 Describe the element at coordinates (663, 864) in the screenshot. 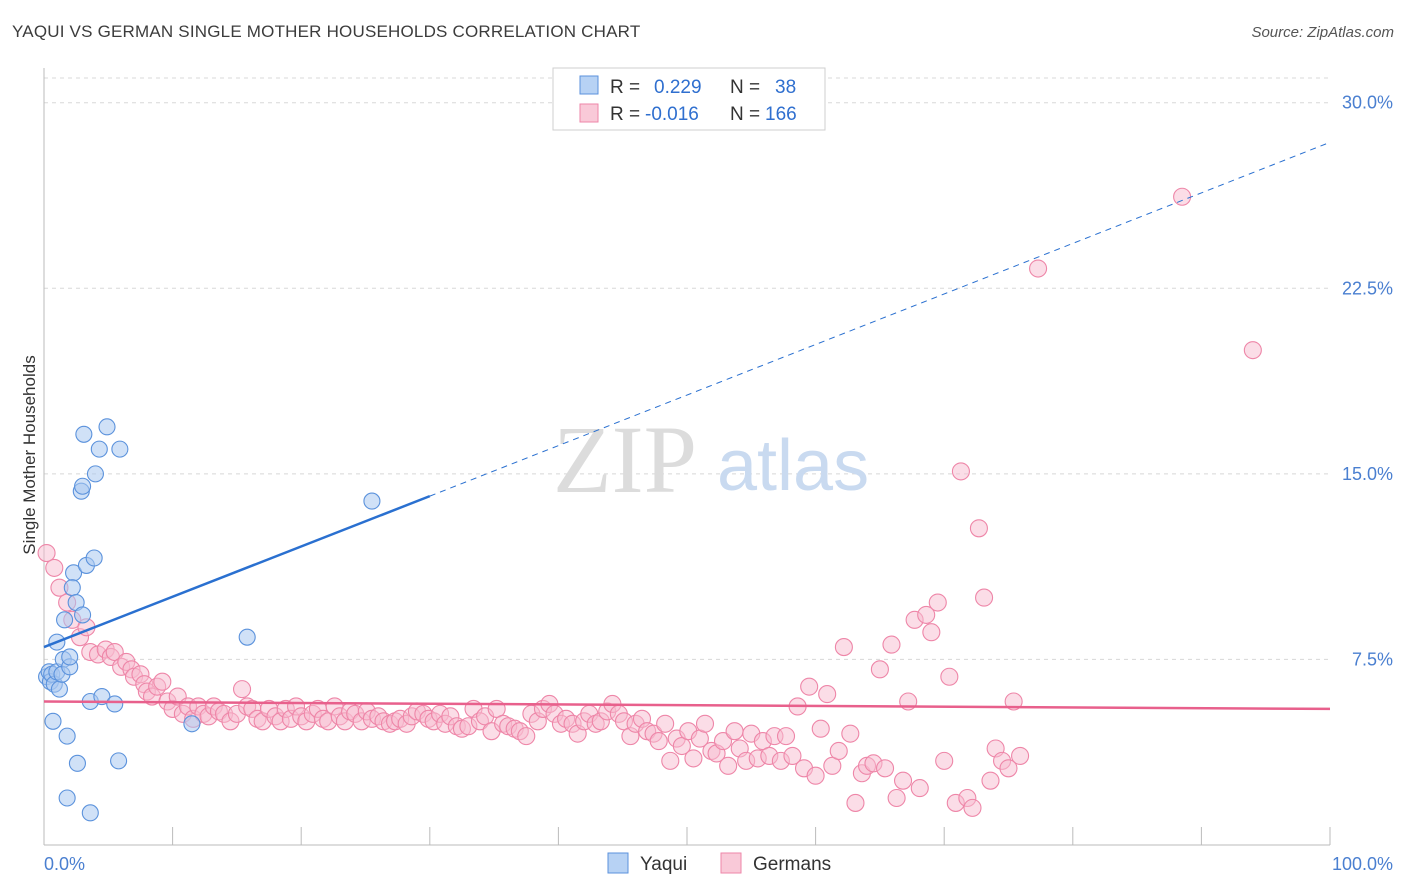

I see `bottom-legend-yaqui-label: Yaqui` at that location.